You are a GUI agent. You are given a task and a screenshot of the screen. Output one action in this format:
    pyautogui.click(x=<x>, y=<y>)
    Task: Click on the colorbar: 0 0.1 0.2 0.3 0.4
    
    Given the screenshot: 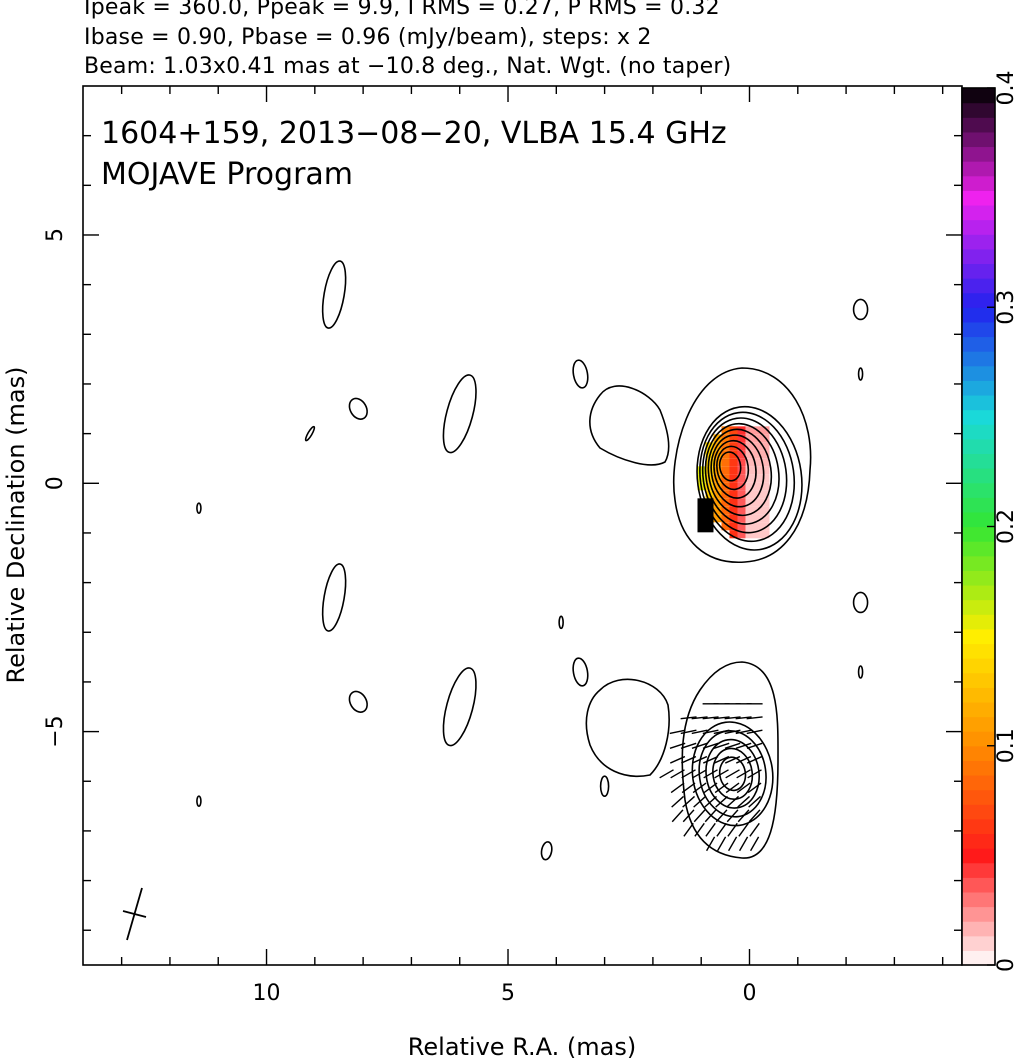 What is the action you would take?
    pyautogui.click(x=990, y=521)
    